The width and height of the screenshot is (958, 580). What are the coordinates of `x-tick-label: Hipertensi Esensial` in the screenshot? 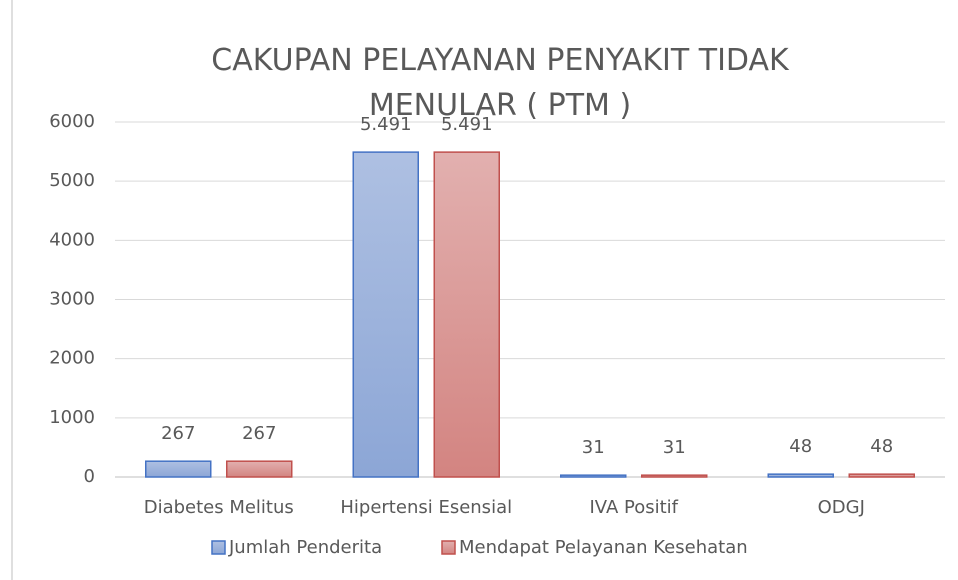 It's located at (426, 507).